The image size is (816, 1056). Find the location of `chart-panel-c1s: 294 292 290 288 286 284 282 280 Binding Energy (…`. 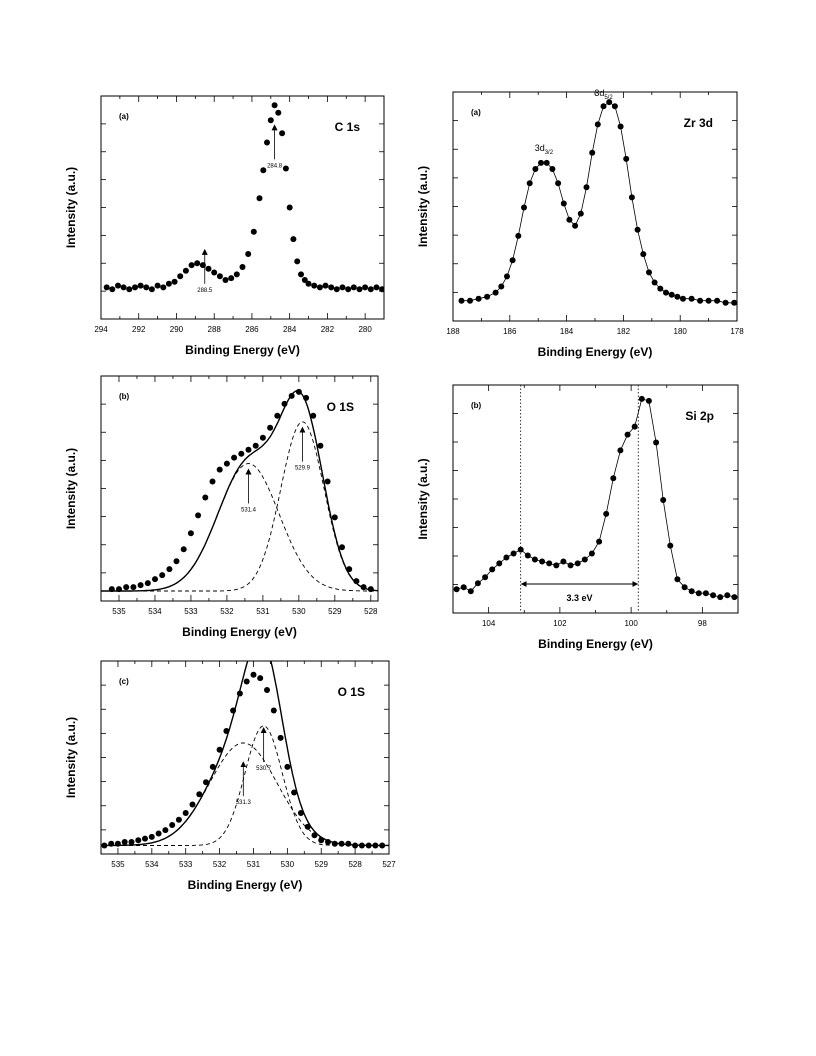

chart-panel-c1s: 294 292 290 288 286 284 282 280 Binding Energy (… is located at coordinates (224, 226).